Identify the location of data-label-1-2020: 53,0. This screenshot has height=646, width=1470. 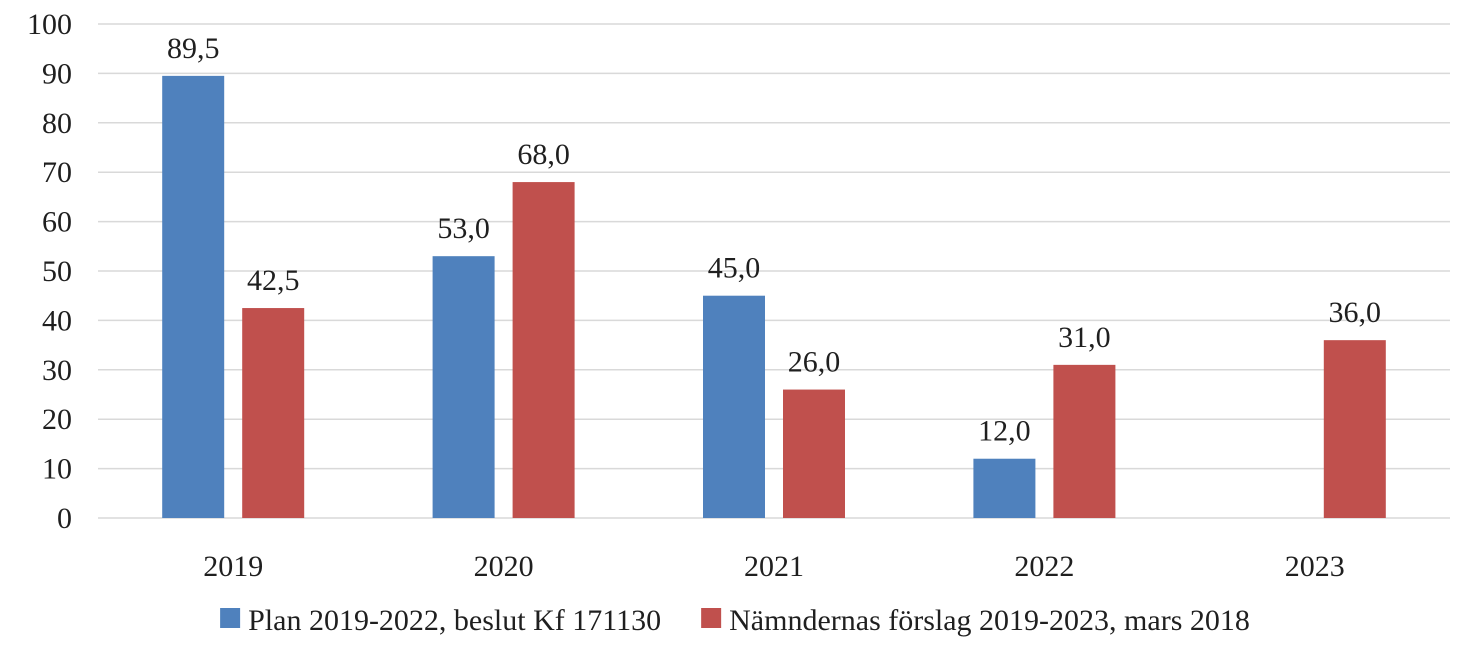
(463, 228).